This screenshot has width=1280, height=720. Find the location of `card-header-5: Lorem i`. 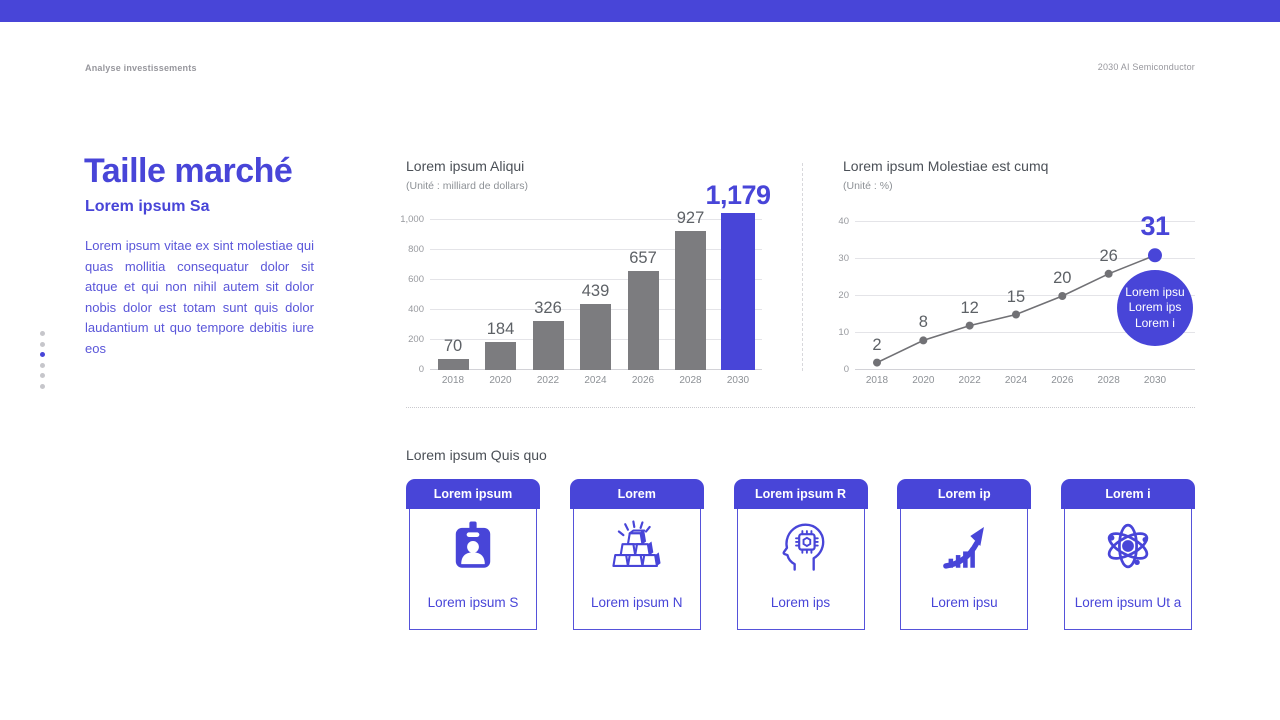

card-header-5: Lorem i is located at coordinates (1128, 494).